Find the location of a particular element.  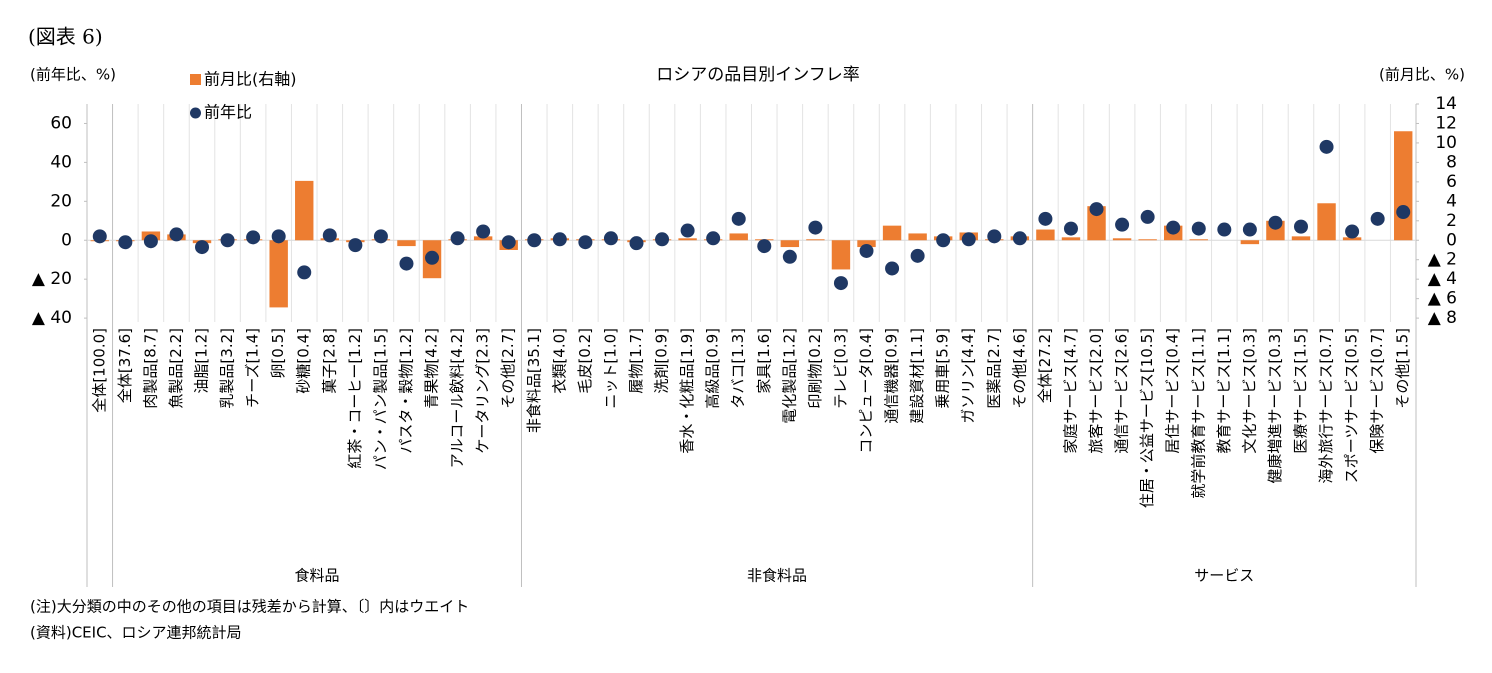

y2-tick-label: 8 is located at coordinates (1451, 162).